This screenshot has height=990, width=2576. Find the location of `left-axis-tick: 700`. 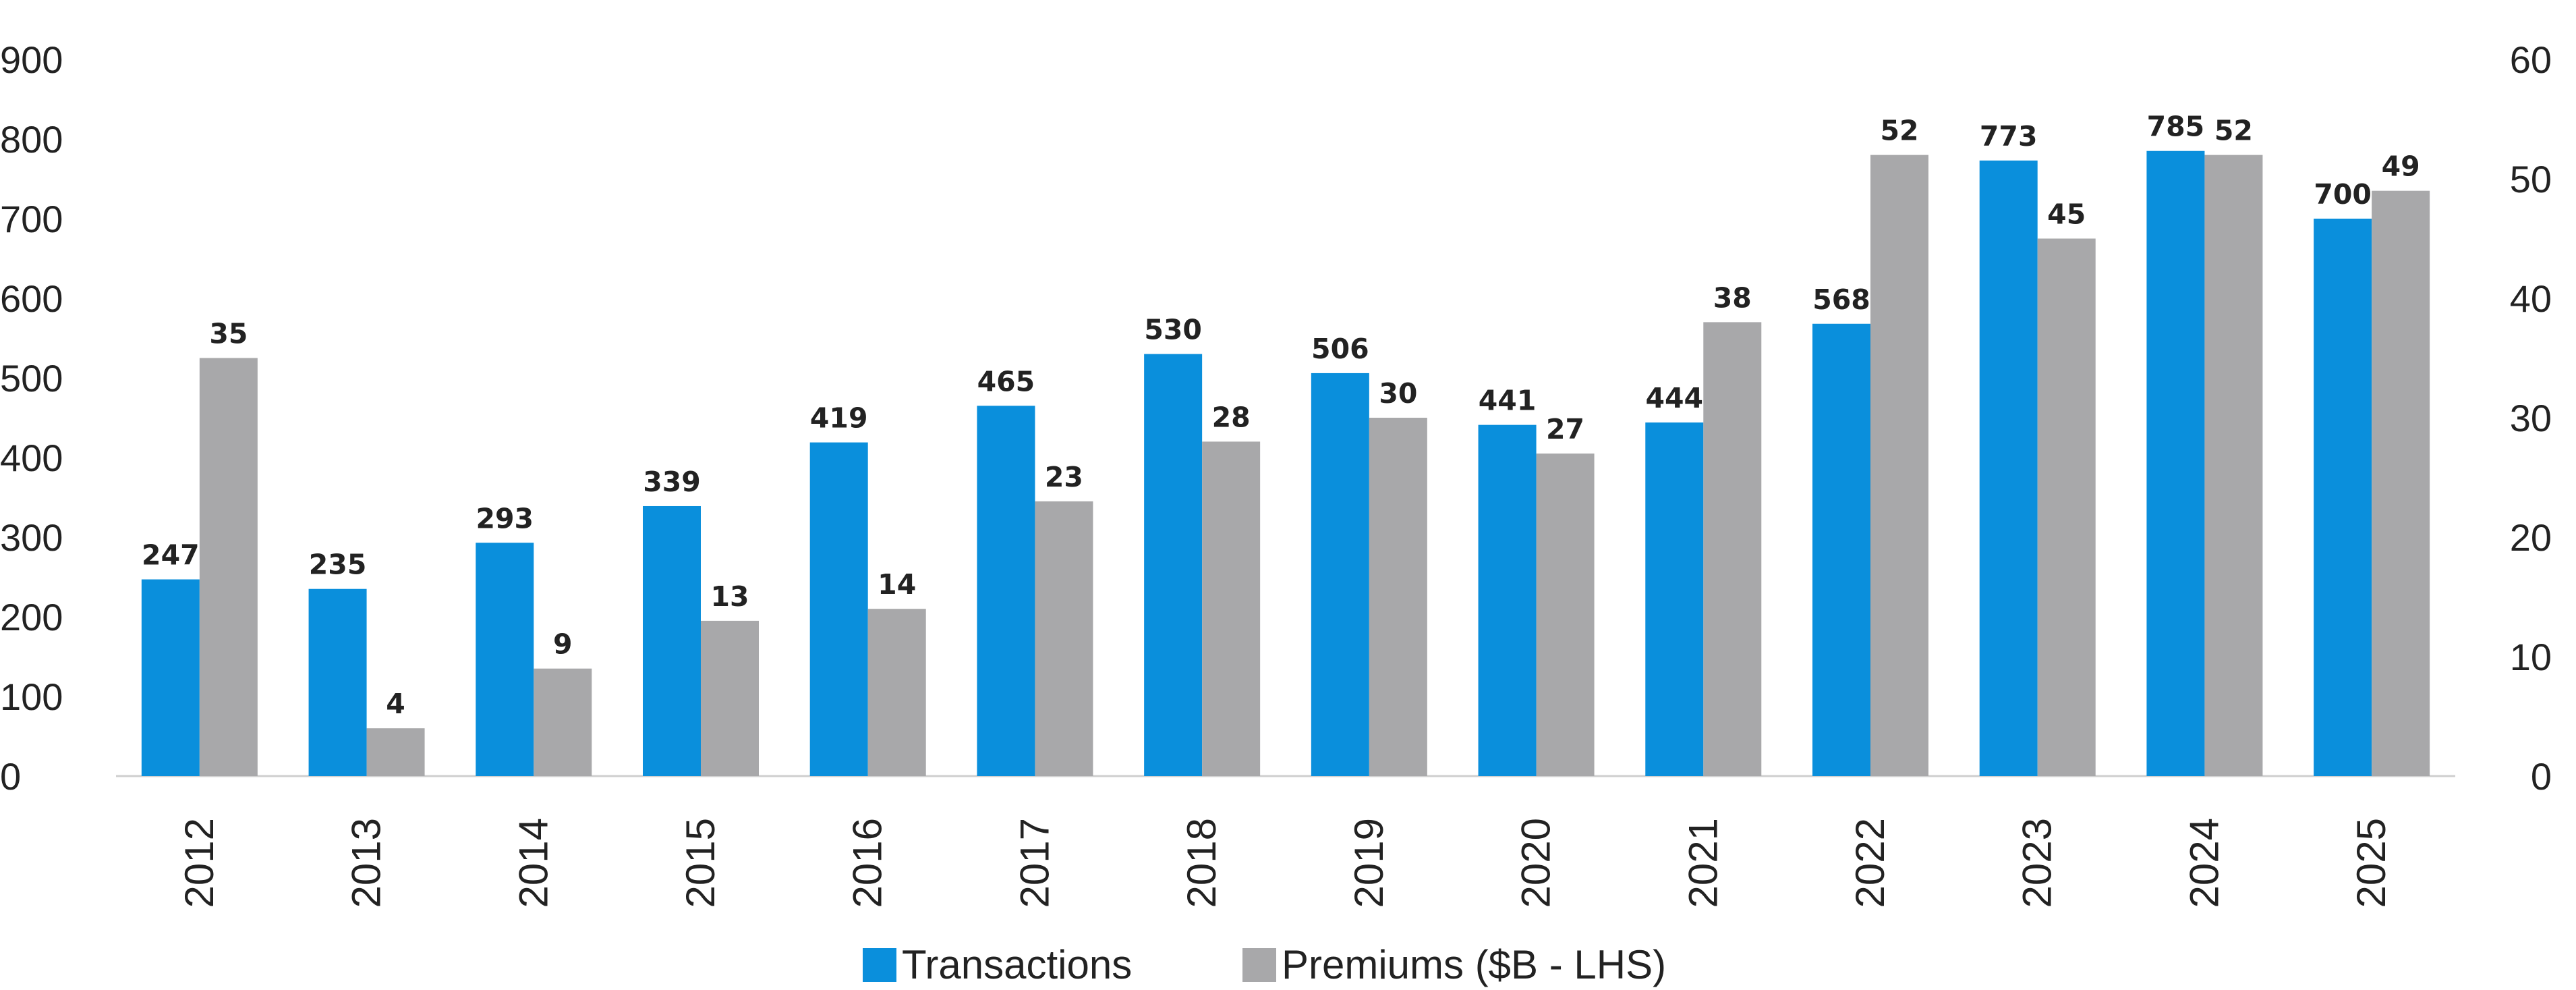

left-axis-tick: 700 is located at coordinates (31, 219).